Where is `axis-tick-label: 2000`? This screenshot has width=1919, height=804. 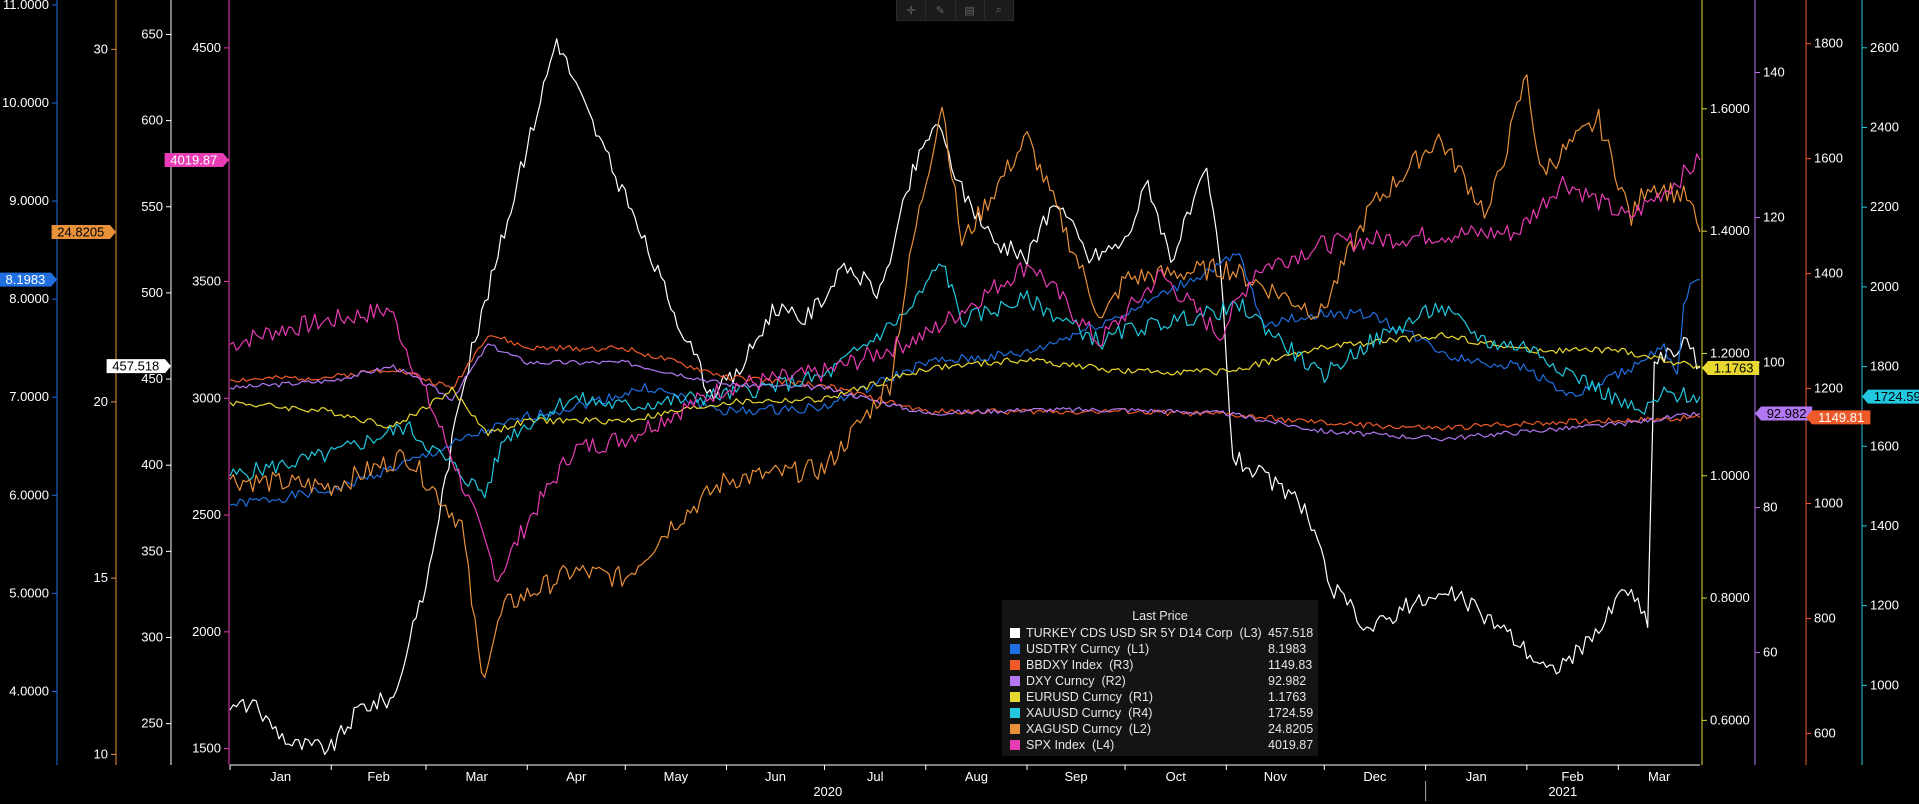 axis-tick-label: 2000 is located at coordinates (1884, 286).